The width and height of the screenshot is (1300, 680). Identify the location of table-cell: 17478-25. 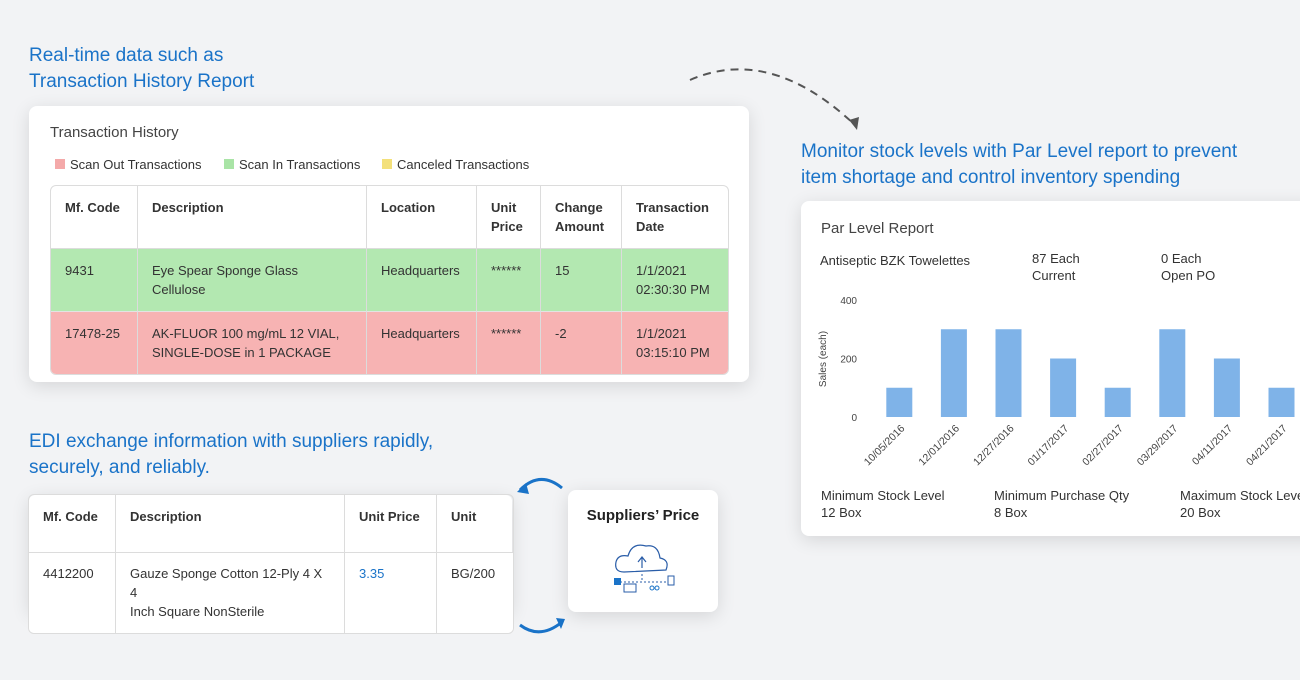
(94, 343).